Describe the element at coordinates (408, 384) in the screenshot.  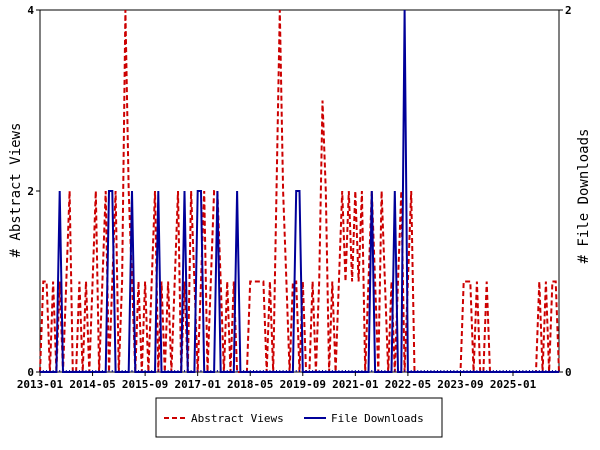
I see `x-tick-label: 2022-05` at that location.